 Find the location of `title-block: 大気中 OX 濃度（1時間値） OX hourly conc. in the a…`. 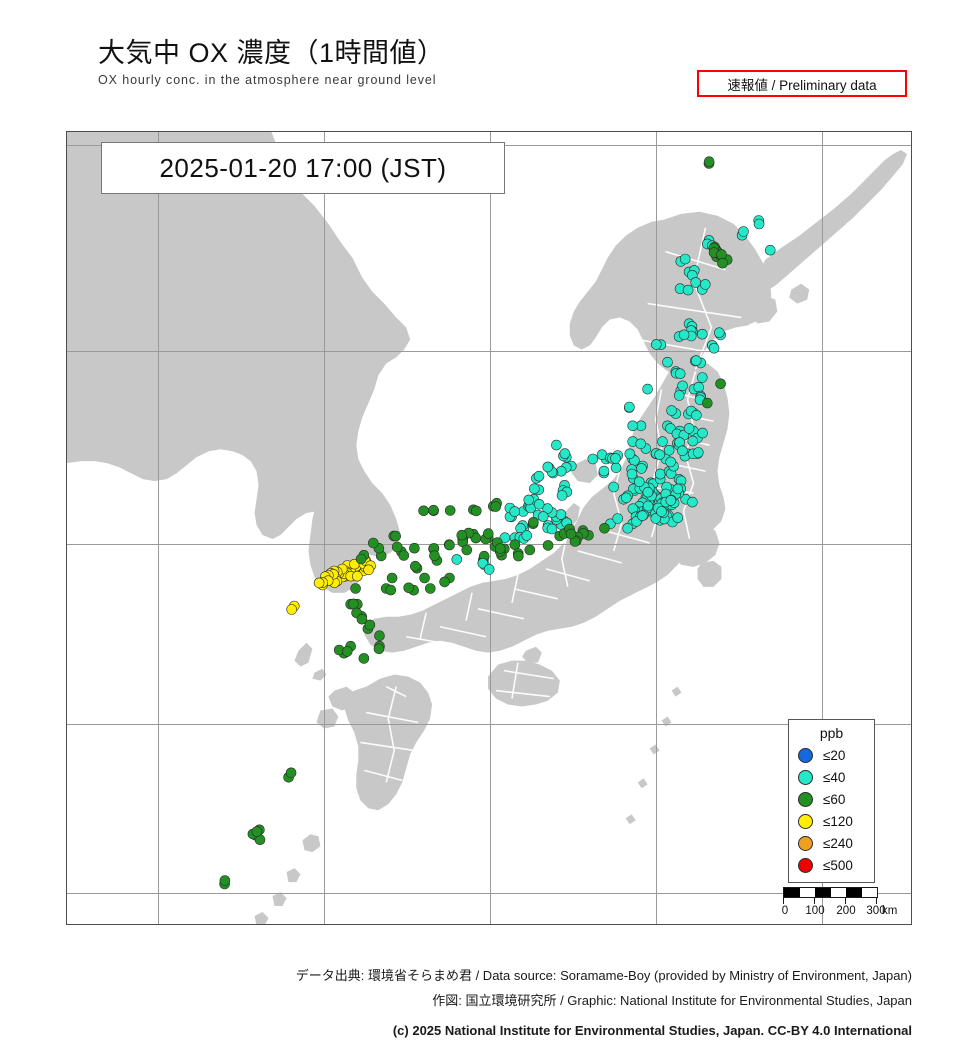

title-block: 大気中 OX 濃度（1時間値） OX hourly conc. in the a… is located at coordinates (271, 62).